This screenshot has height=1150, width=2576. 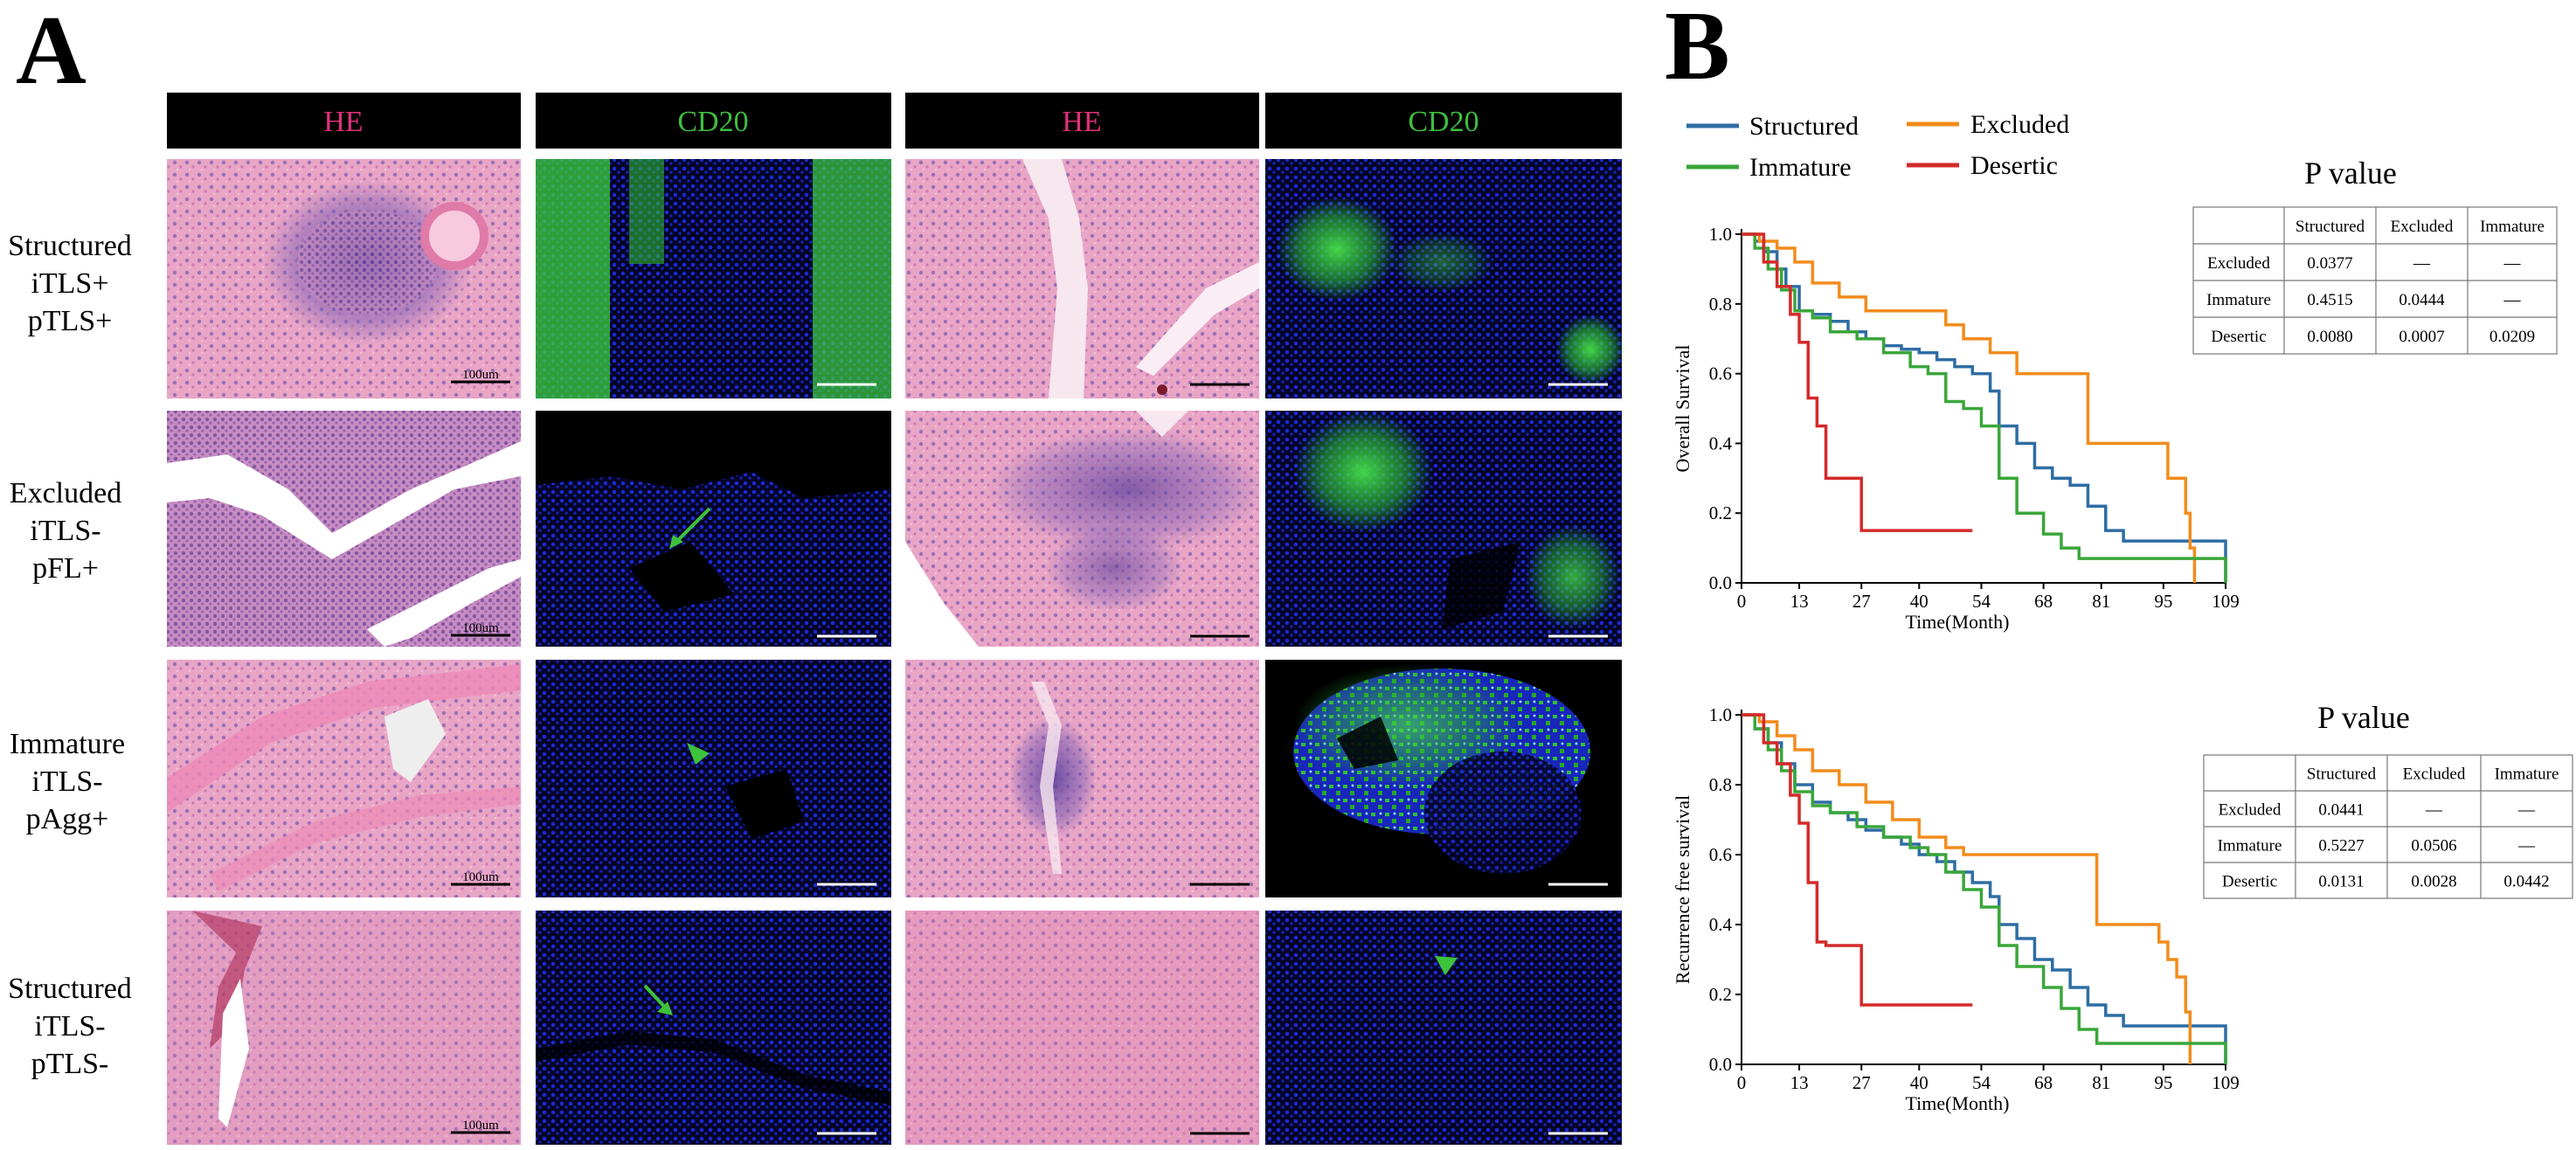 What do you see at coordinates (713, 778) in the screenshot?
I see `micrograph-cd20-row3-left` at bounding box center [713, 778].